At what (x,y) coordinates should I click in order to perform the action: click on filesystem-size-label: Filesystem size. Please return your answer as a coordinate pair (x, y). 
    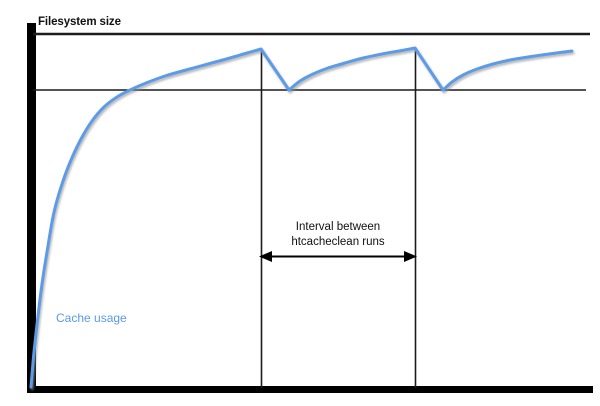
    Looking at the image, I should click on (79, 22).